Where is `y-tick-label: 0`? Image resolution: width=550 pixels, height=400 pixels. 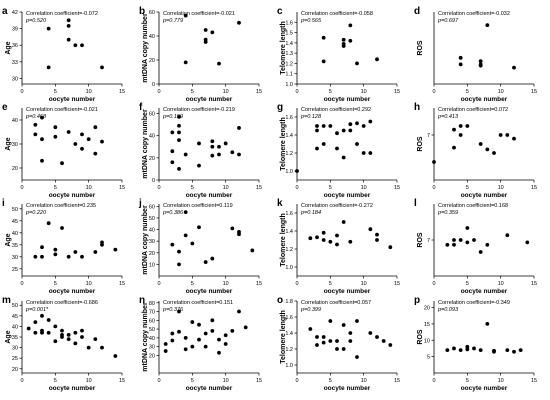 y-tick-label: 0 is located at coordinates (153, 85).